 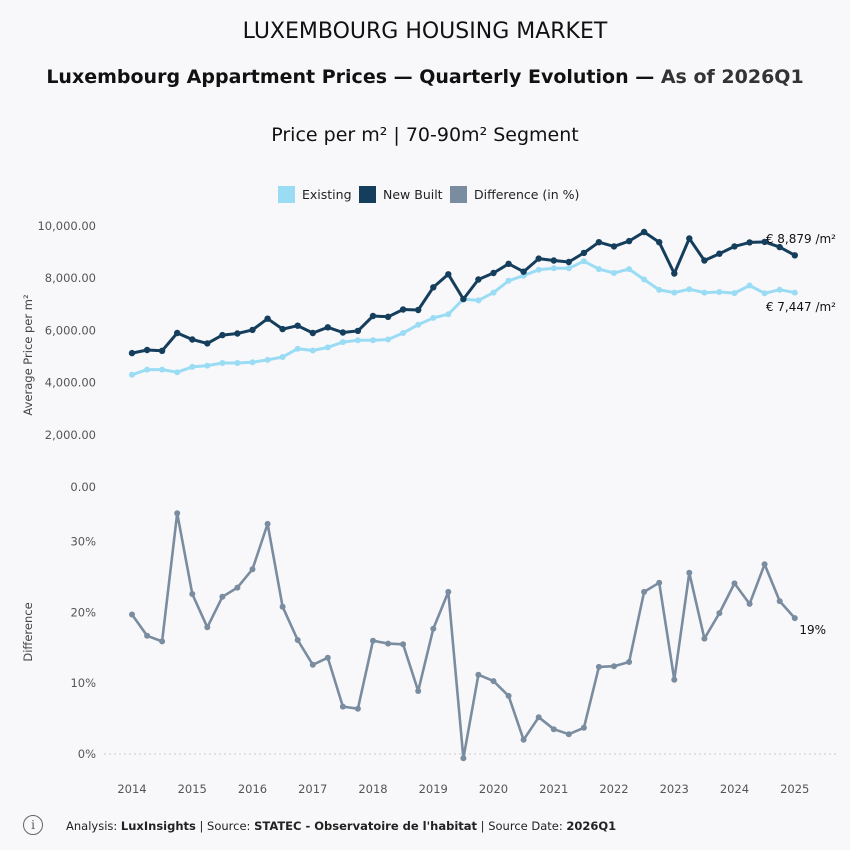 I want to click on top-y-tick-label: 4,000.00, so click(x=70, y=383).